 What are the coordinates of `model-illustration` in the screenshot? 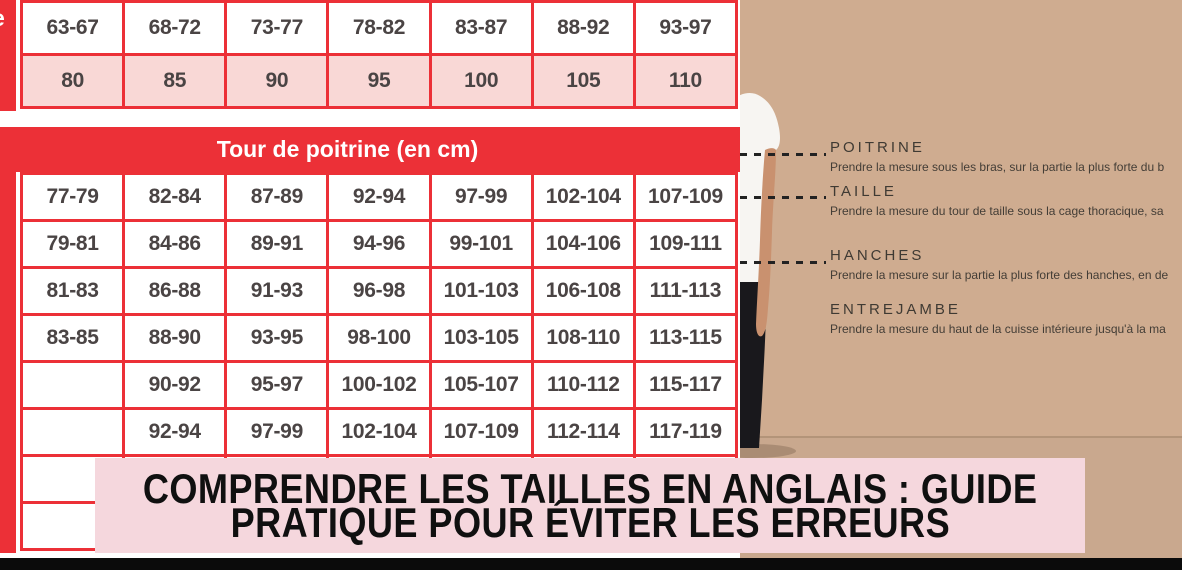 It's located at (768, 275).